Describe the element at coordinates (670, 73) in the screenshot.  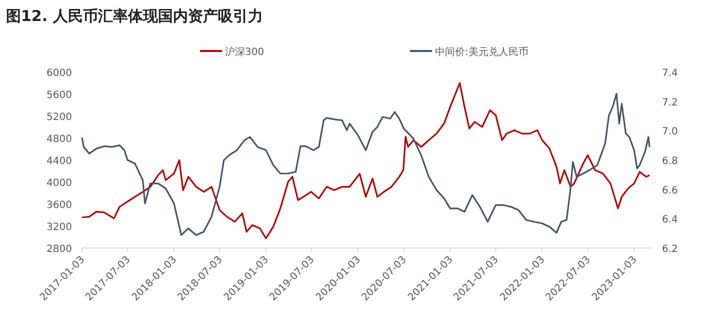
I see `y2-tick-label: 7.4` at that location.